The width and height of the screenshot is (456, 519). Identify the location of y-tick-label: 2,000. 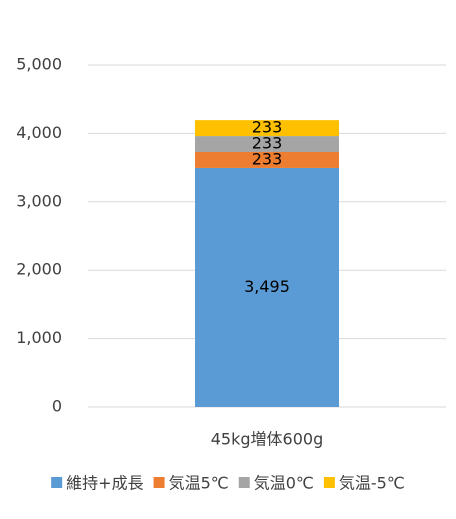
(39, 269).